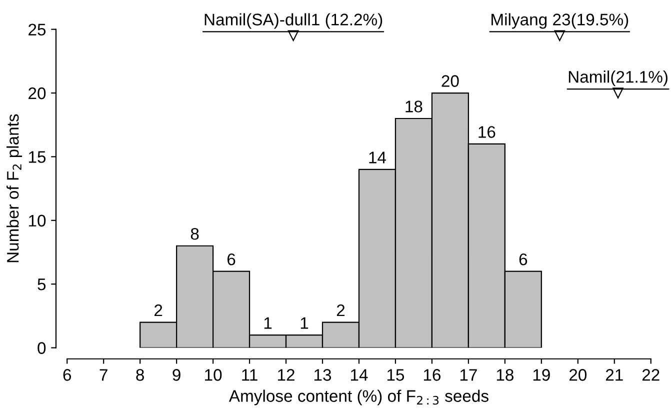 The image size is (671, 419). What do you see at coordinates (37, 157) in the screenshot?
I see `y-tick-label: 15` at bounding box center [37, 157].